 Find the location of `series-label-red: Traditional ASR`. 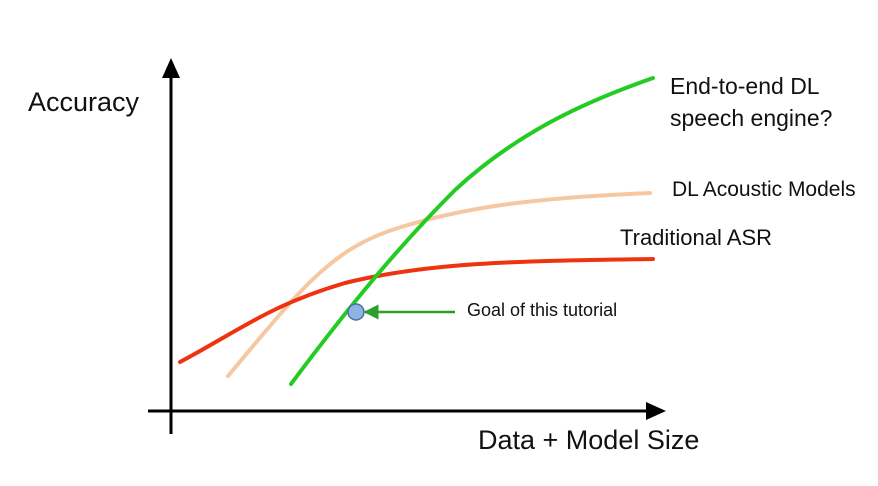

series-label-red: Traditional ASR is located at coordinates (696, 237).